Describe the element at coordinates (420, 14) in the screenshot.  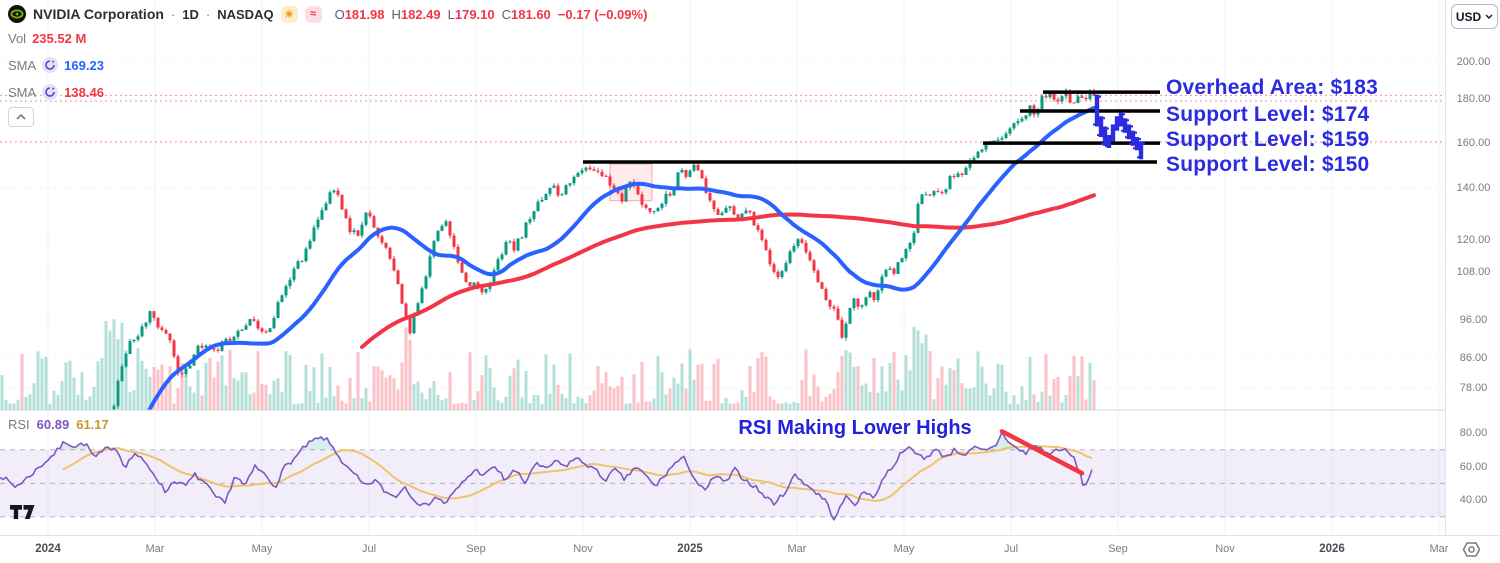
I see `high-value: 182.49` at that location.